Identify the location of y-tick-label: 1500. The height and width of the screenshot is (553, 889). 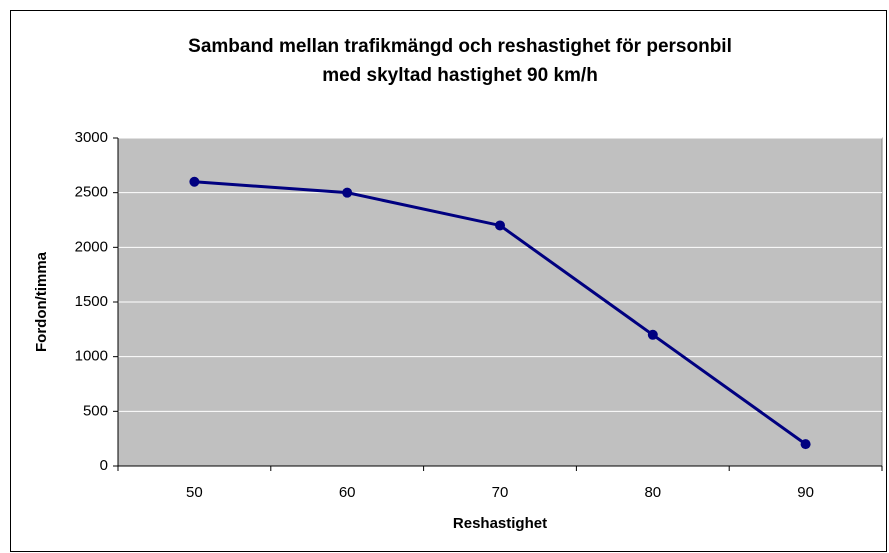
(91, 301).